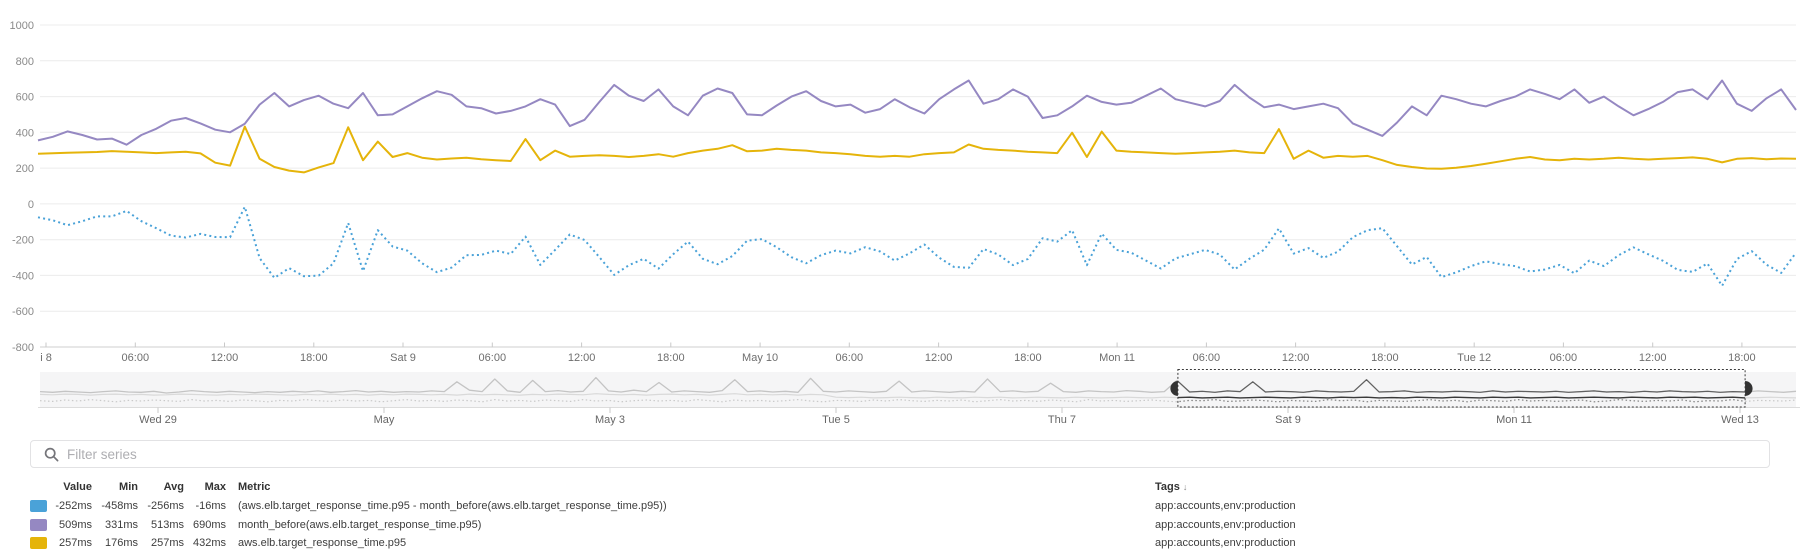 Image resolution: width=1800 pixels, height=555 pixels. Describe the element at coordinates (121, 524) in the screenshot. I see `legend-min: 331ms` at that location.